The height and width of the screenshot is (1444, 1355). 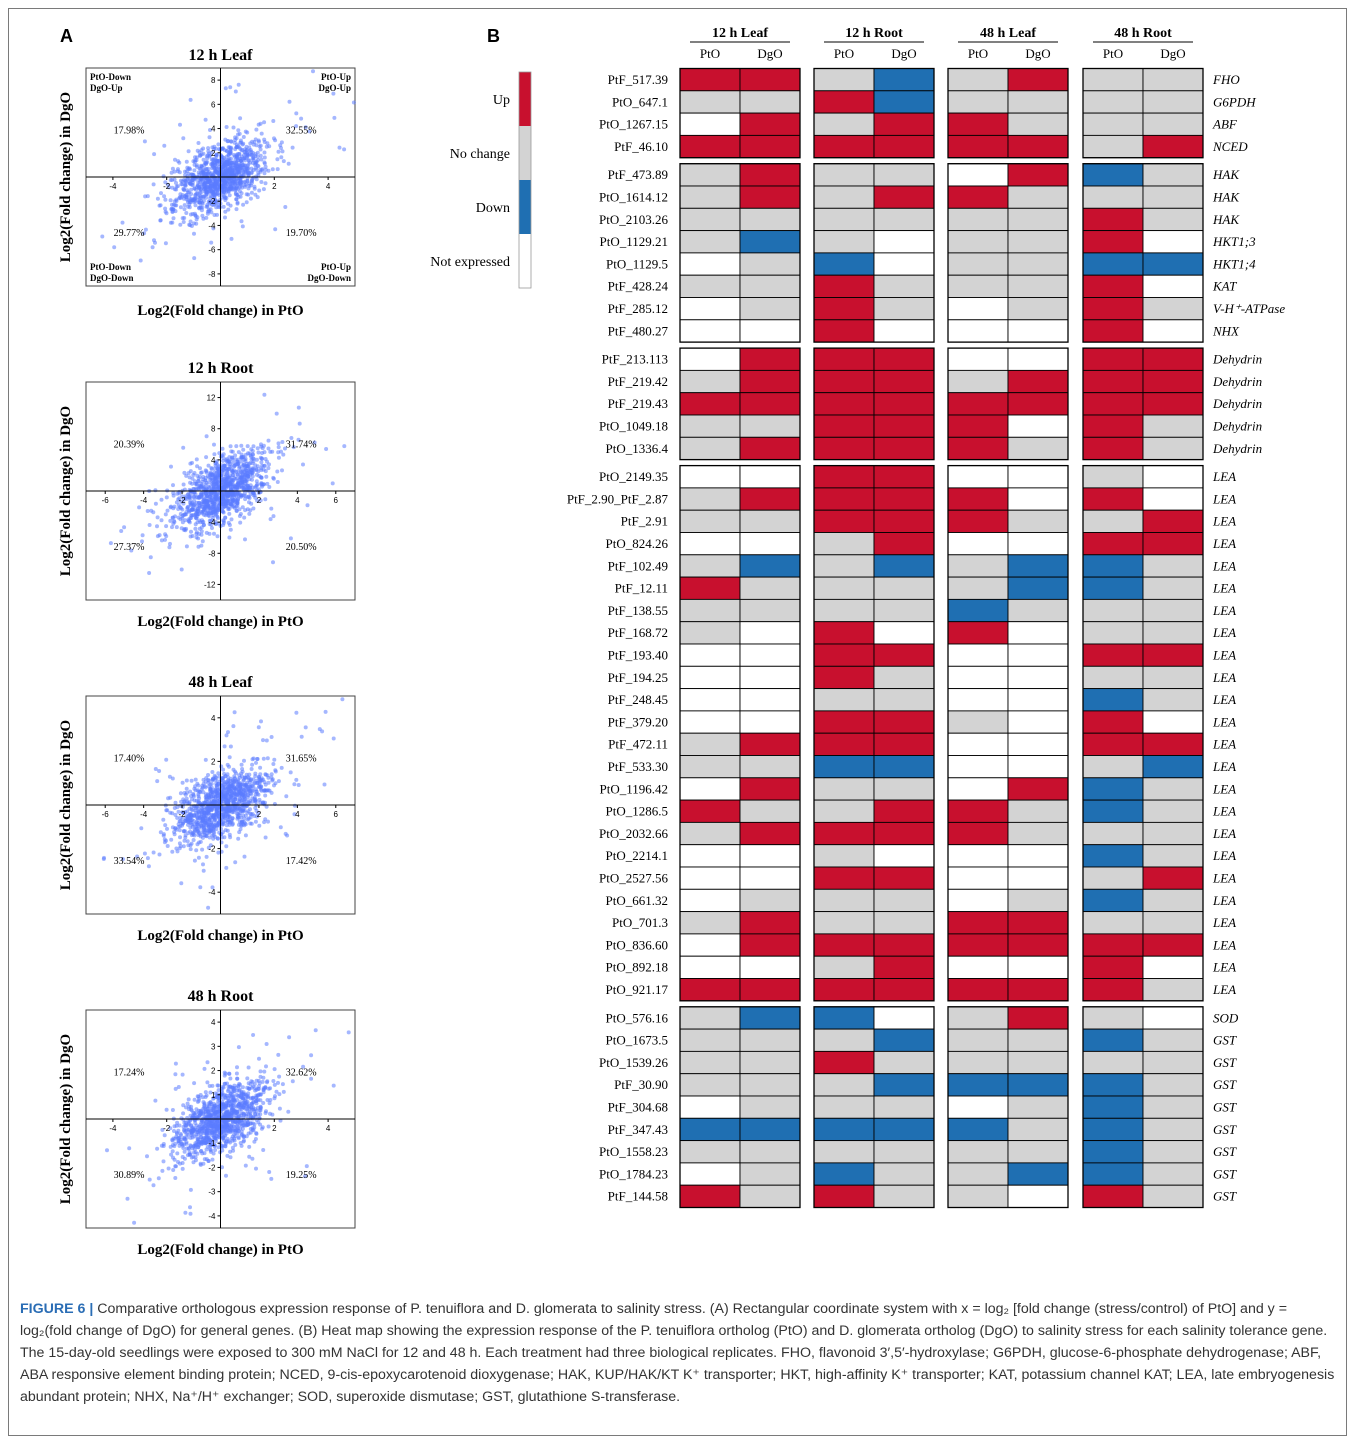 What do you see at coordinates (1225, 1040) in the screenshot?
I see `heatmap-annotation: GST` at bounding box center [1225, 1040].